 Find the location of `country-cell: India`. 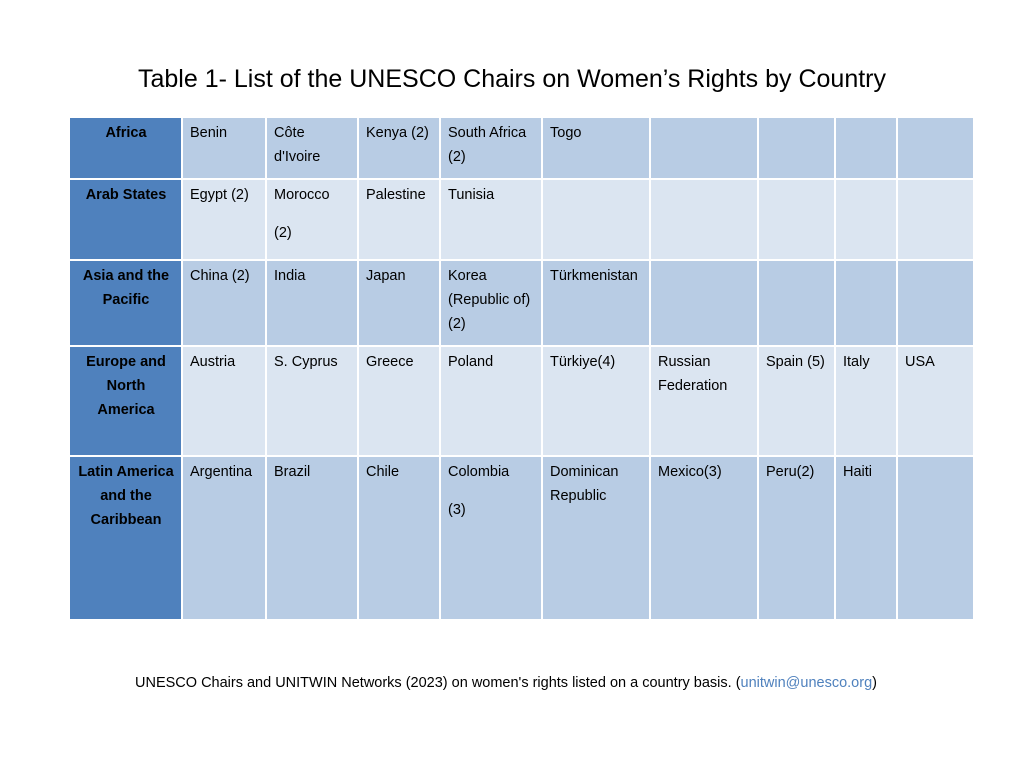

country-cell: India is located at coordinates (312, 303).